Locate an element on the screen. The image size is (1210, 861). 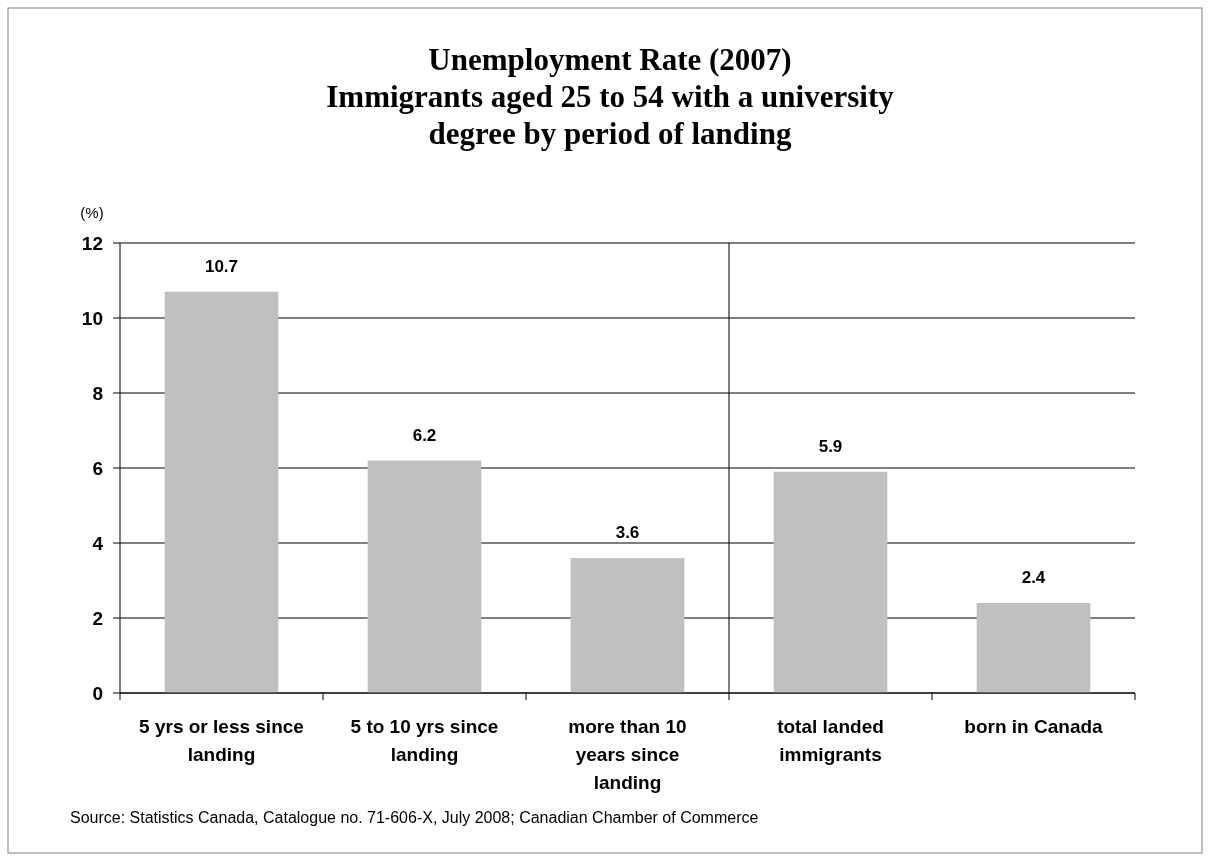
x-tick-label: born in Canada is located at coordinates (1034, 726).